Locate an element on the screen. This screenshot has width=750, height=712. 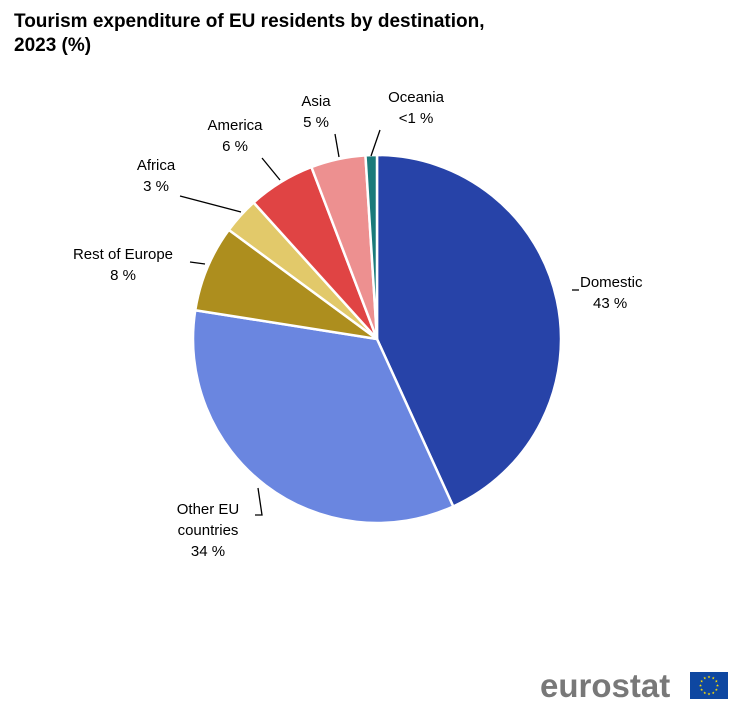
leader-line-africa is located at coordinates (210, 204).